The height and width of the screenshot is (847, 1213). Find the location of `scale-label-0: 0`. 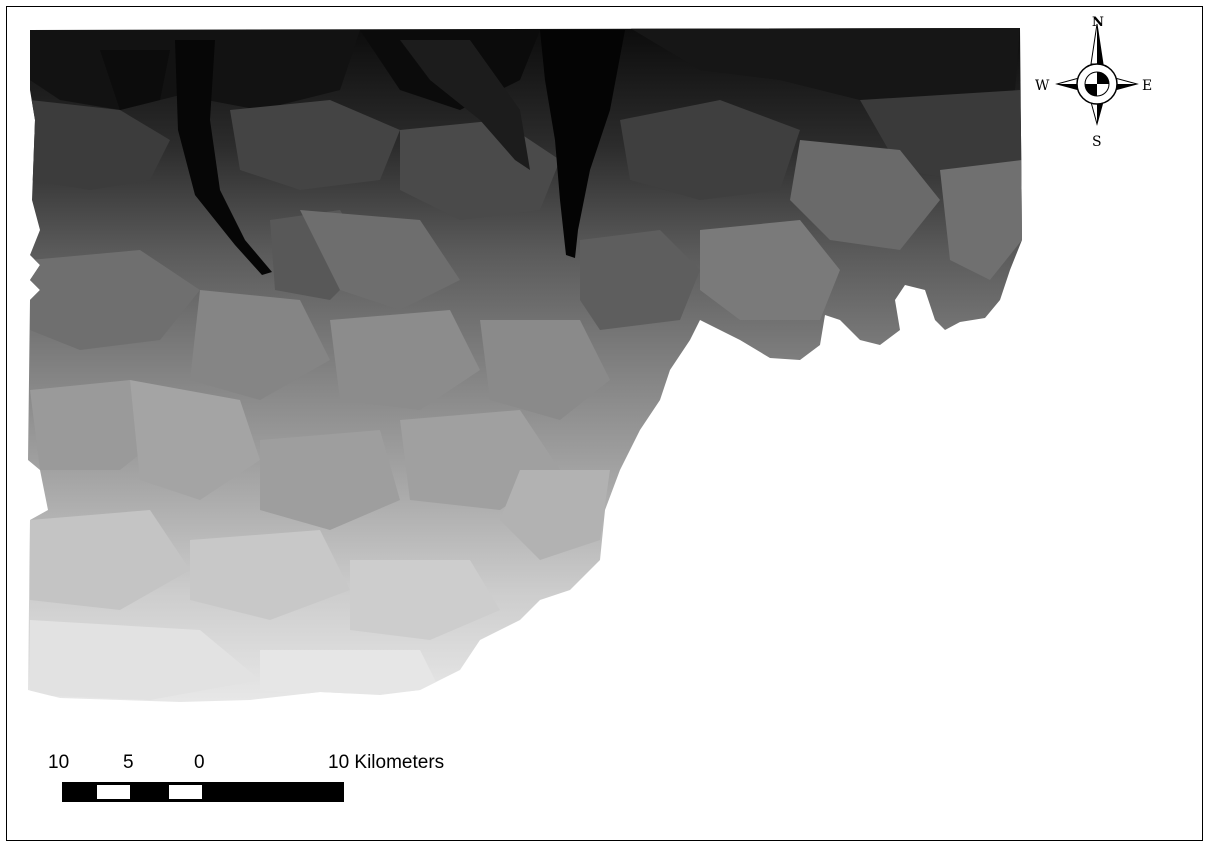

scale-label-0: 0 is located at coordinates (199, 762).